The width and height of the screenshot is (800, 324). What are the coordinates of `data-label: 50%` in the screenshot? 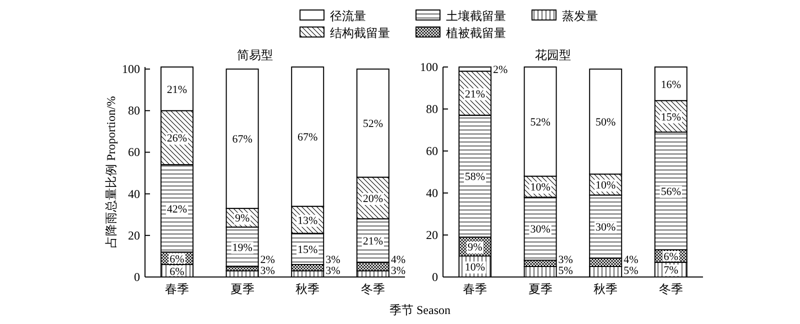 It's located at (606, 122).